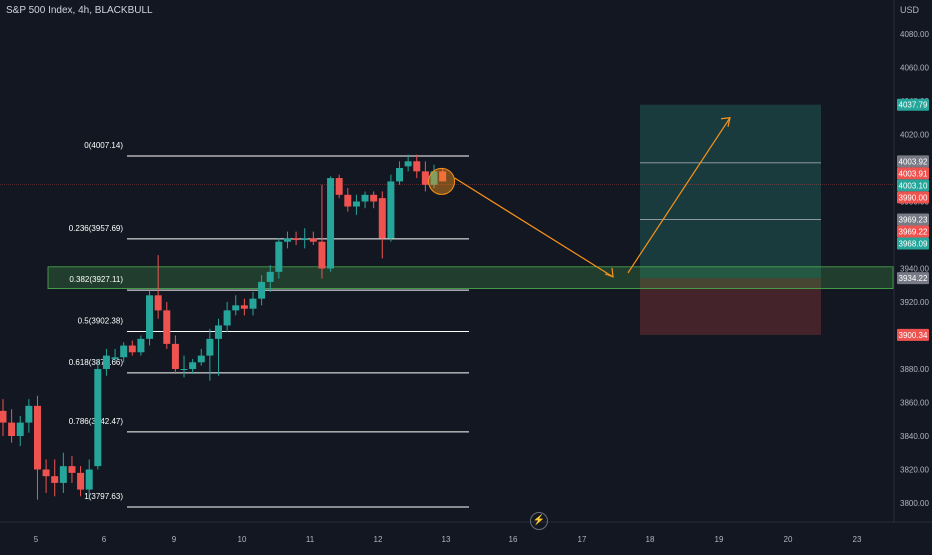  What do you see at coordinates (96, 362) in the screenshot?
I see `fib-level-label: 0.618(3877.66)` at bounding box center [96, 362].